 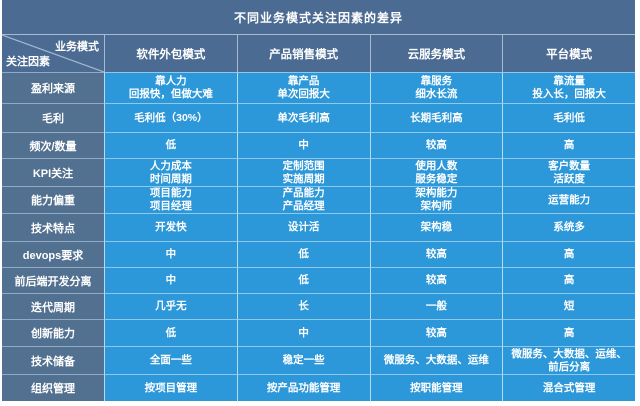 I want to click on row-label: devops要求, so click(x=53, y=254).